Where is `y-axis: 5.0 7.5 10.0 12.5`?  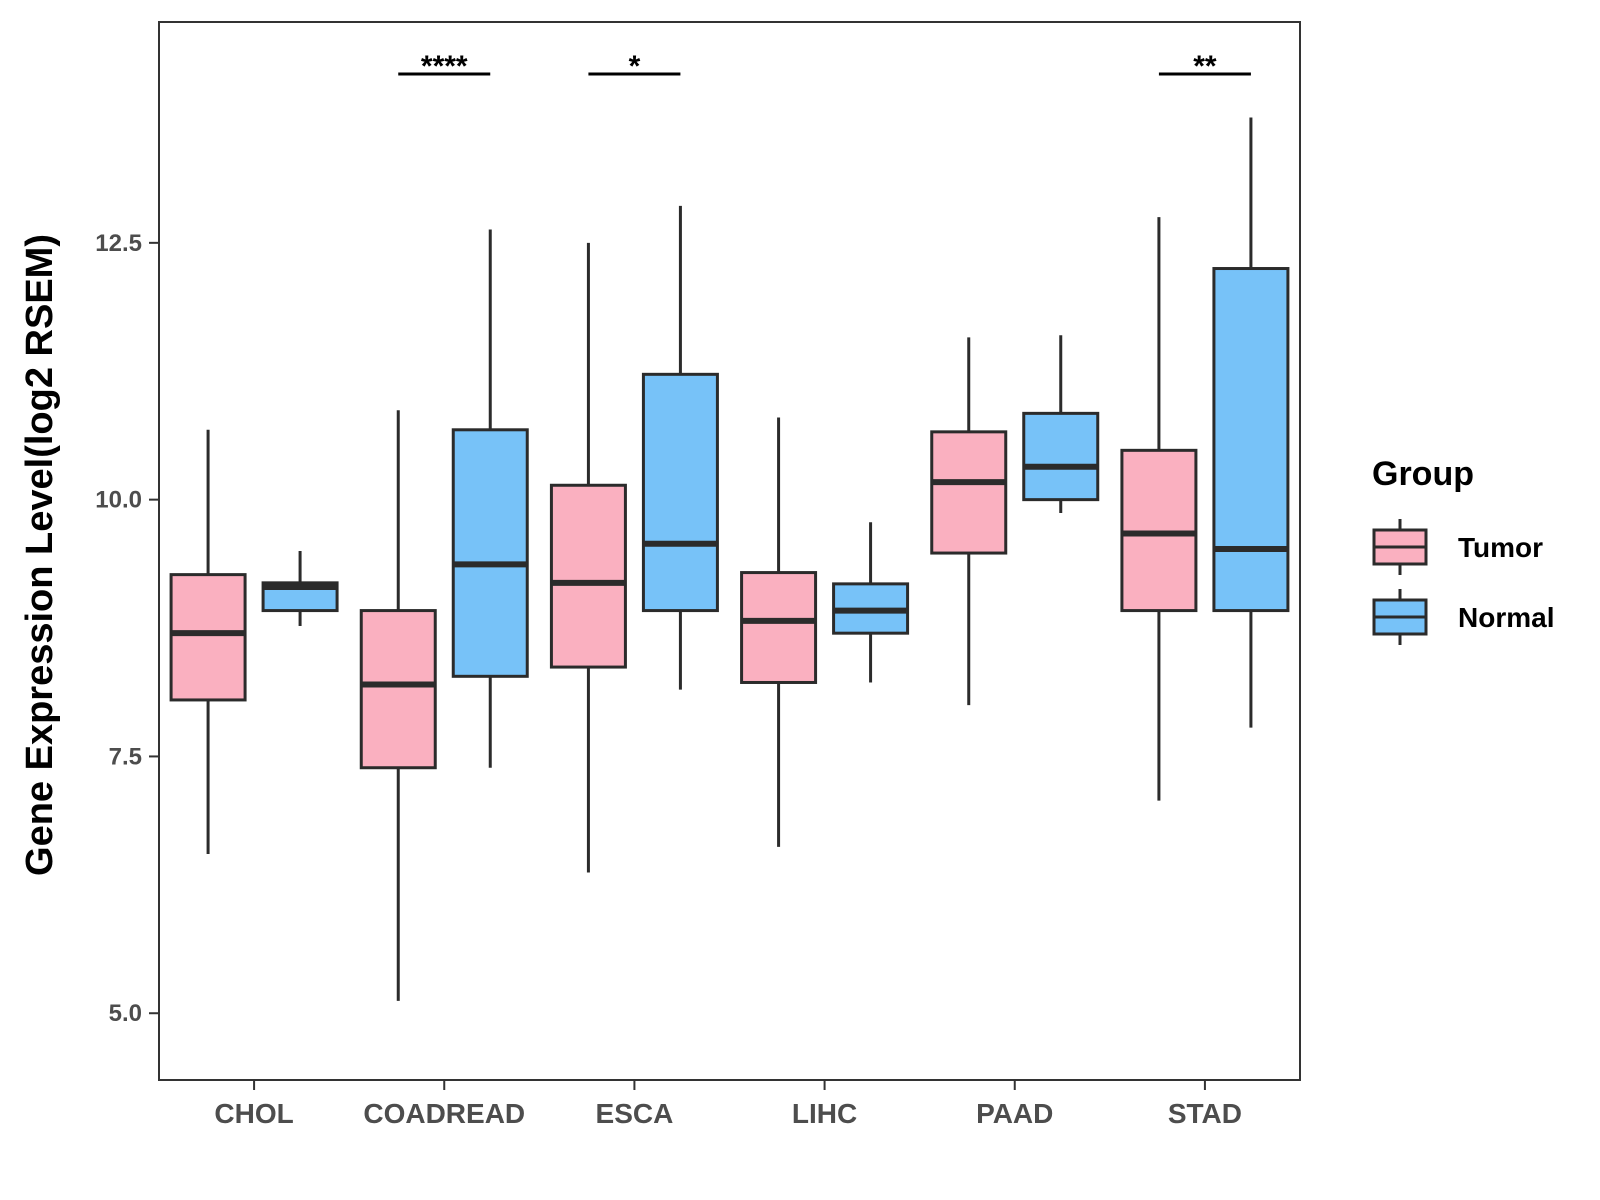
y-axis: 5.0 7.5 10.0 12.5 is located at coordinates (127, 628).